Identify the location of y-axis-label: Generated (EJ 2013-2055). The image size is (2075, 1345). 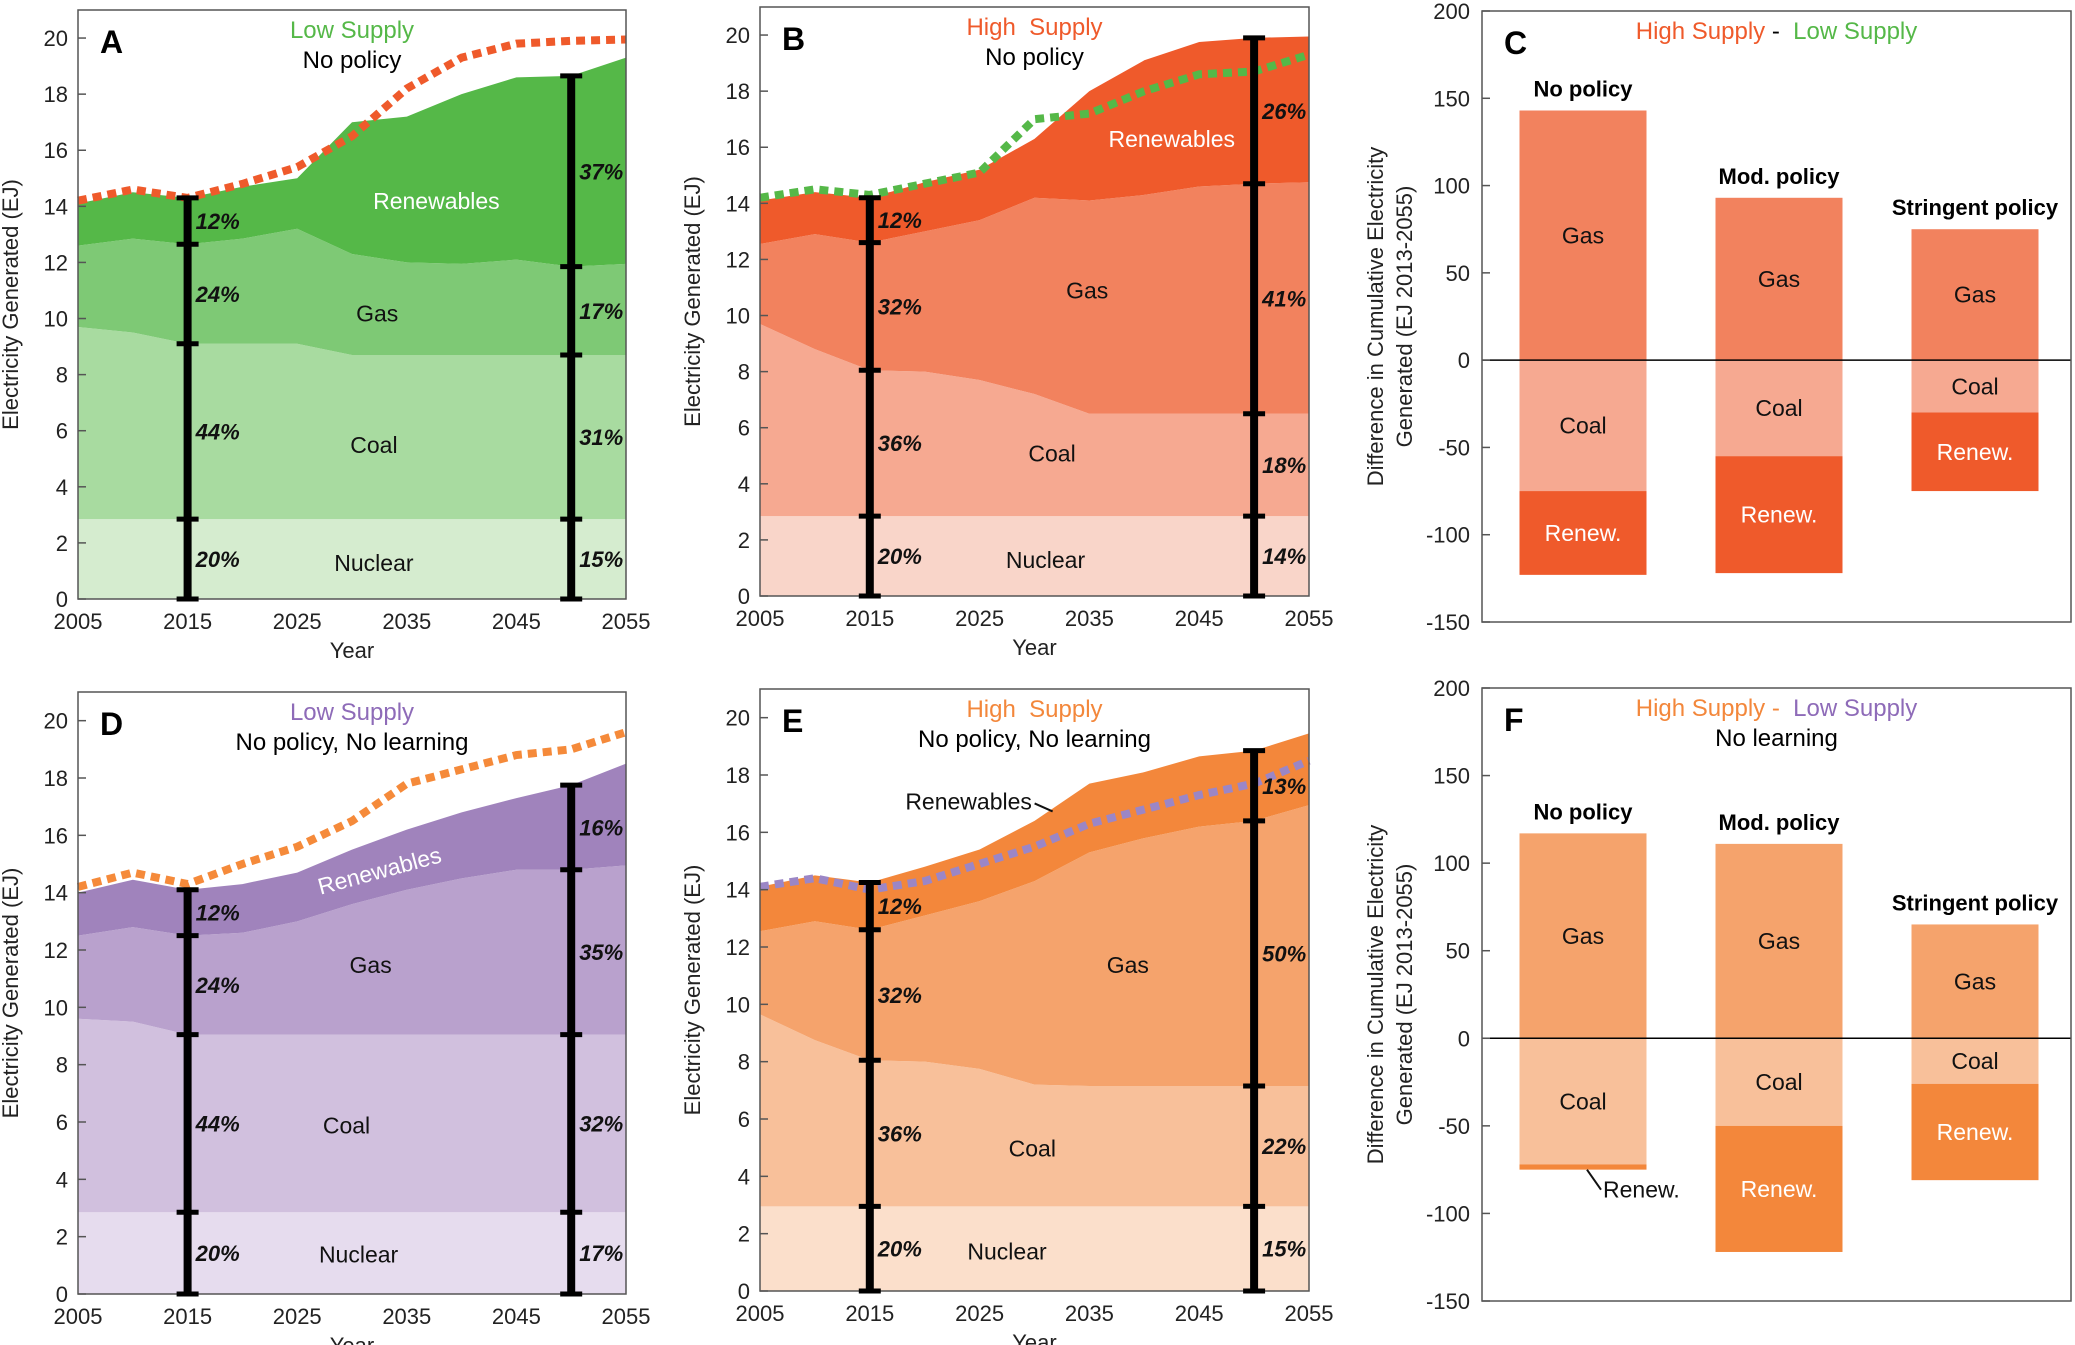
(1404, 317).